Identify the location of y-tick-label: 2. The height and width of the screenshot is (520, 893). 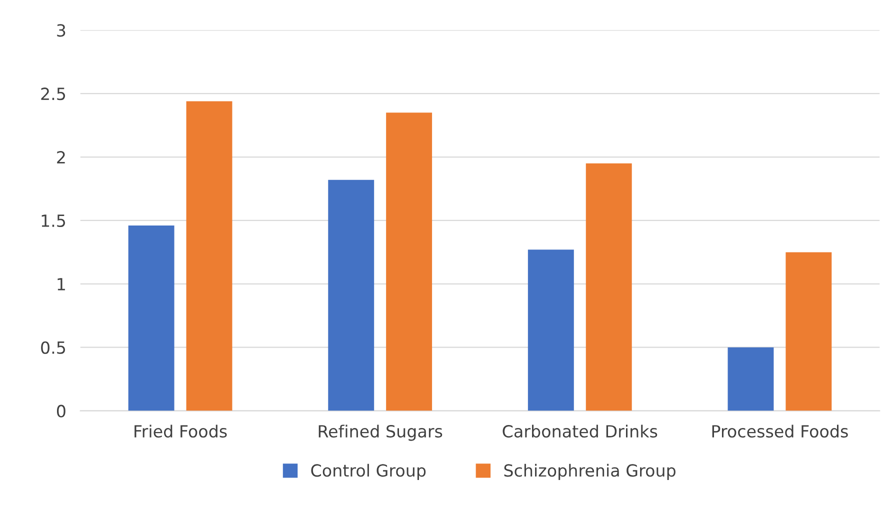
(61, 157).